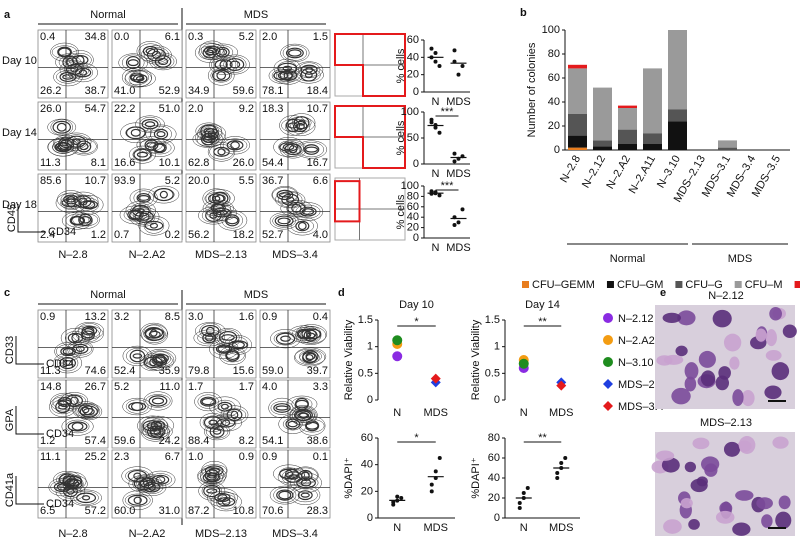 This screenshot has height=548, width=800. Describe the element at coordinates (679, 284) in the screenshot. I see `legend-swatch` at that location.